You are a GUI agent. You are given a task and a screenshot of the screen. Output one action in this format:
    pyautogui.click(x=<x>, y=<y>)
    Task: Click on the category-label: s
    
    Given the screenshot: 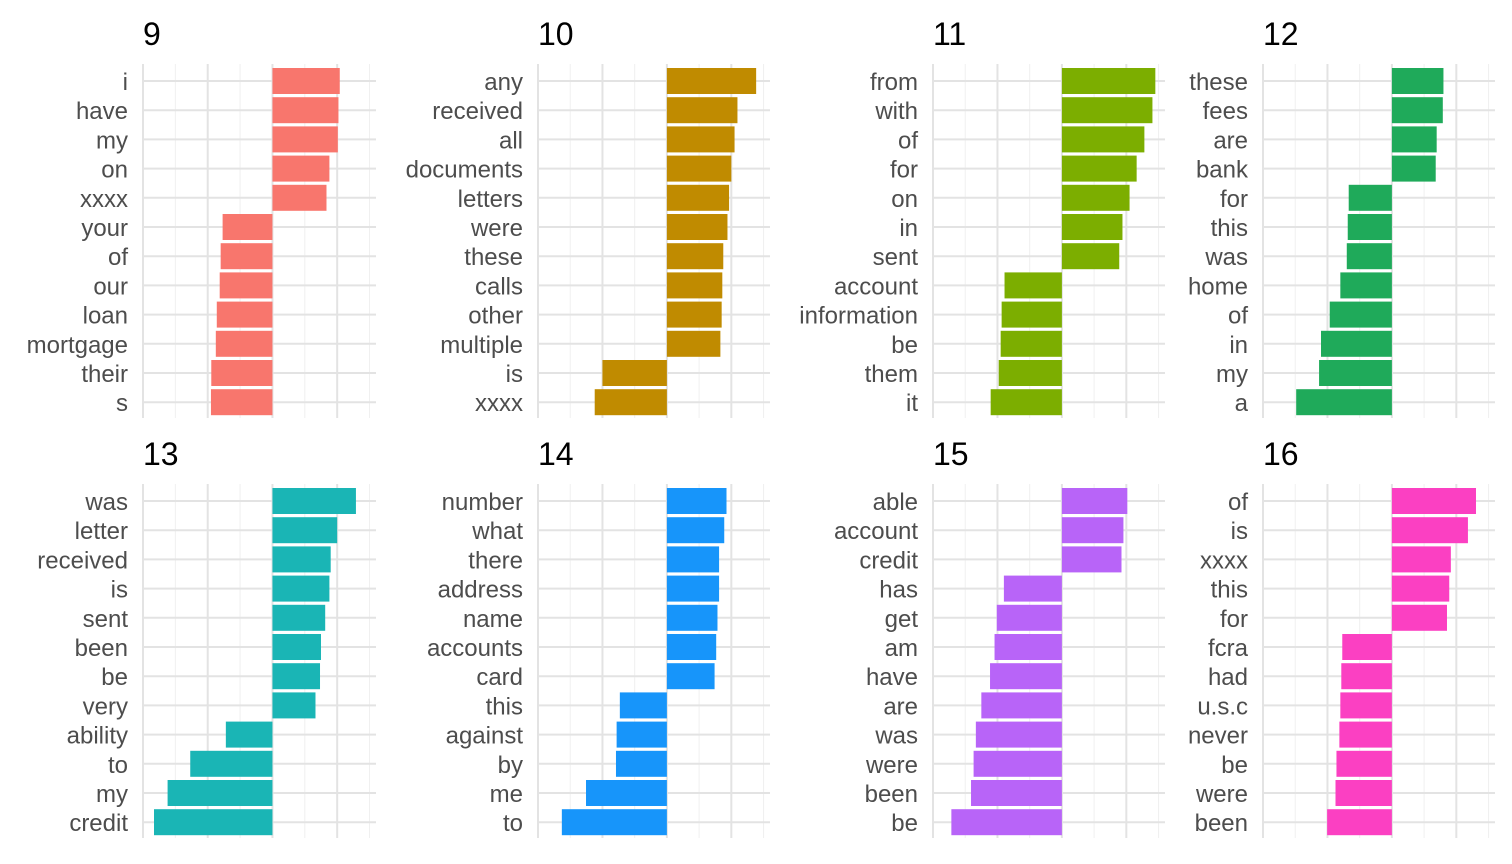 What is the action you would take?
    pyautogui.click(x=122, y=403)
    